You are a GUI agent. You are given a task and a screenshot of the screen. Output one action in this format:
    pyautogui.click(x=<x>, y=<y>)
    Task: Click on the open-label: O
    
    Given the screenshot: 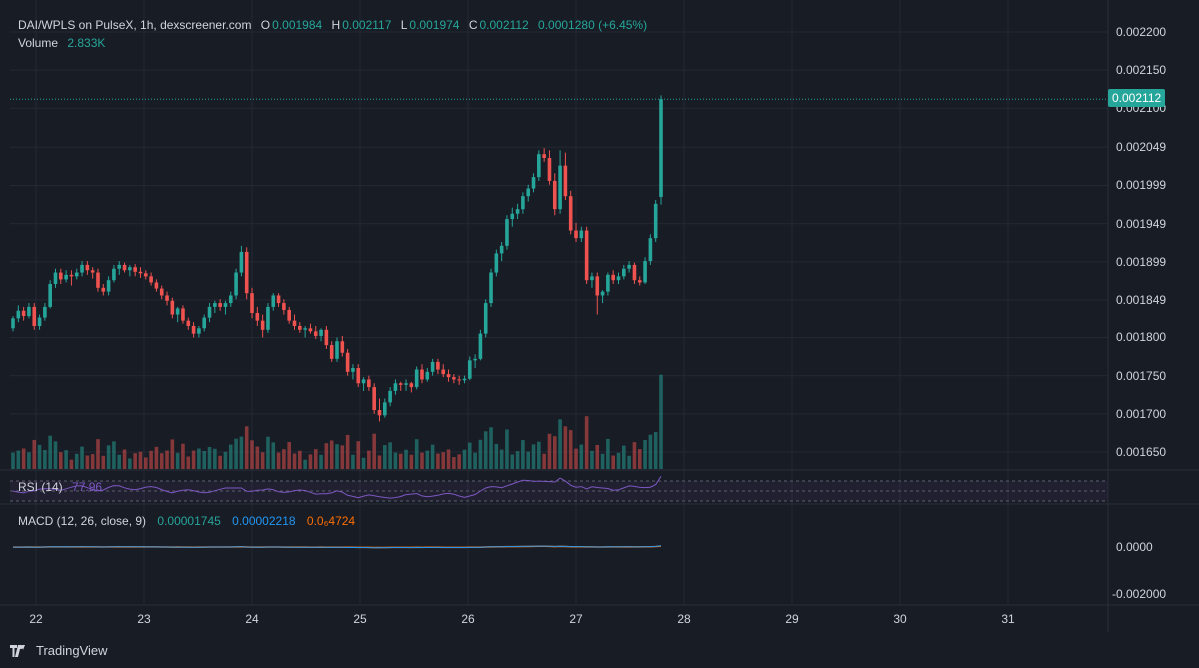 What is the action you would take?
    pyautogui.click(x=265, y=25)
    